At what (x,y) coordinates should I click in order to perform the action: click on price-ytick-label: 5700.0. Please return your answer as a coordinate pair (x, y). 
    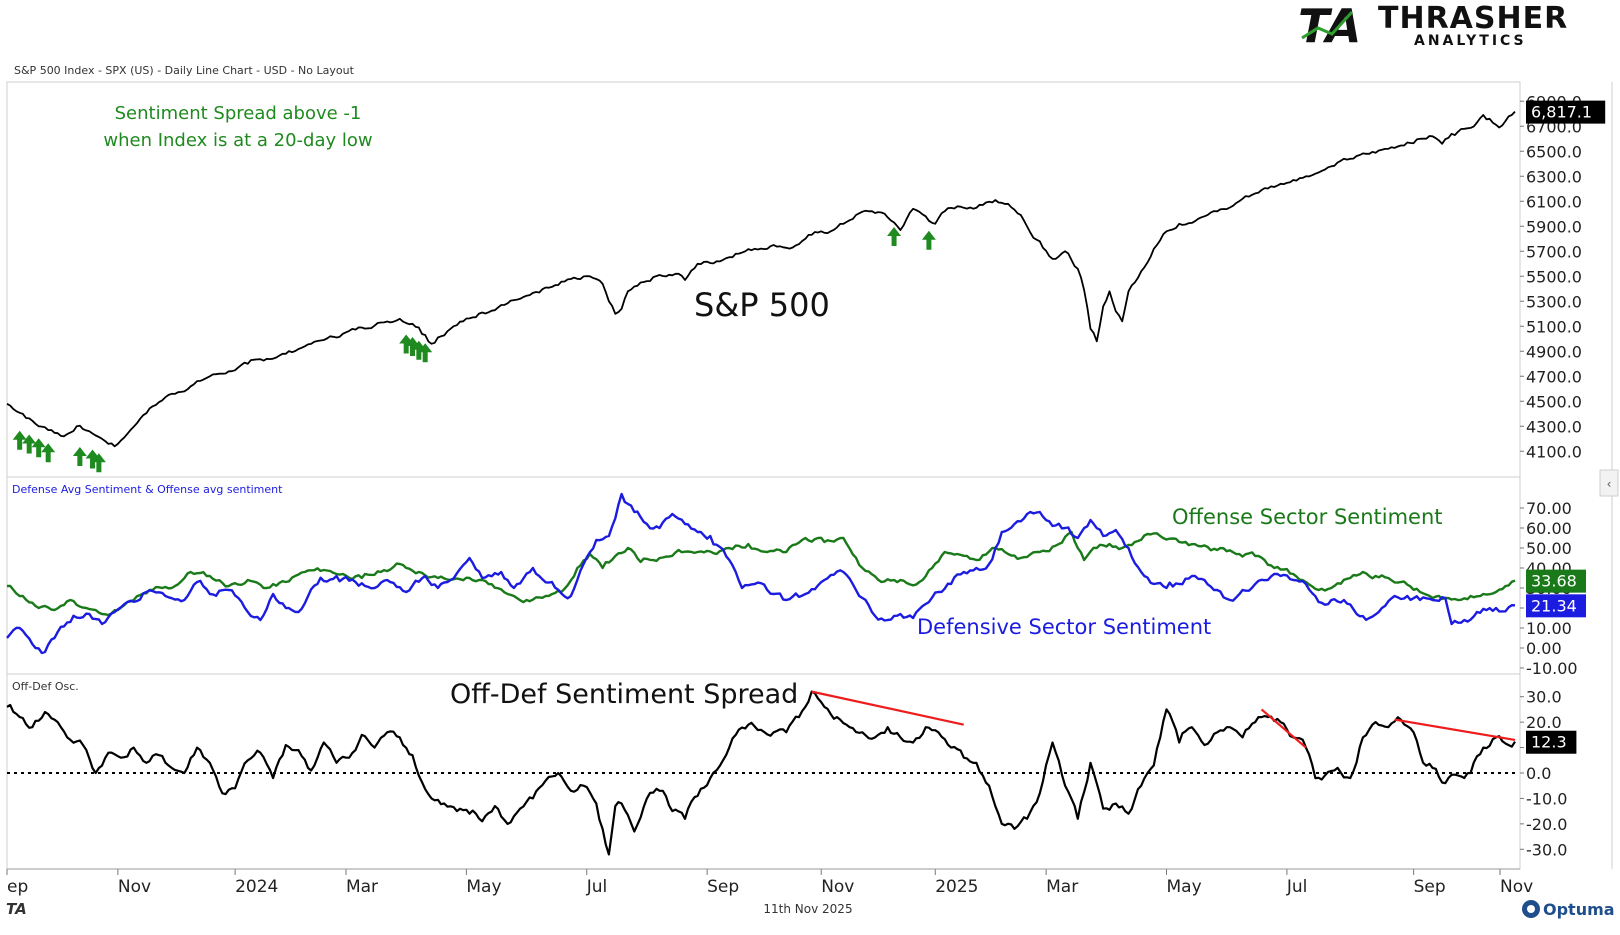
    Looking at the image, I should click on (1554, 251).